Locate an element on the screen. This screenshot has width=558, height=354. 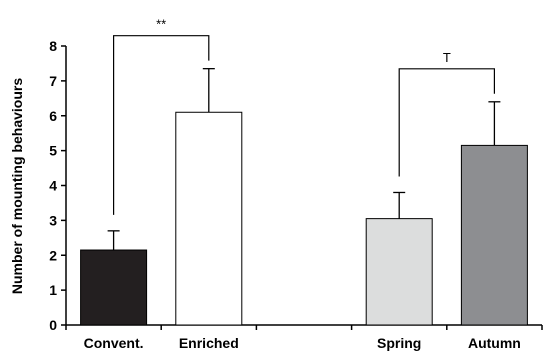
significance-label: ** is located at coordinates (161, 24).